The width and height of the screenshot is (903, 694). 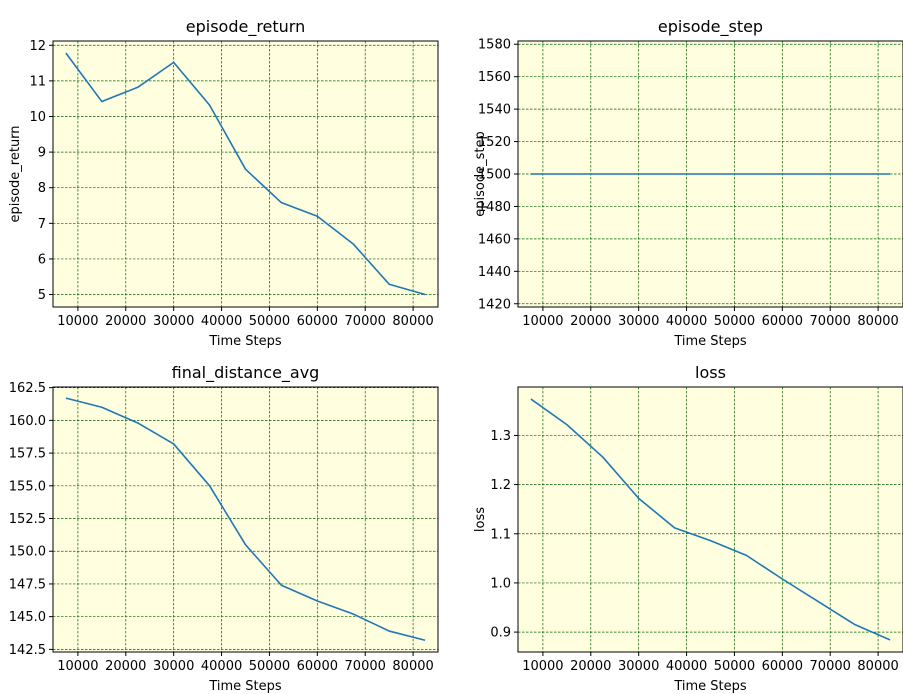 What do you see at coordinates (246, 27) in the screenshot?
I see `chart-title: episode_return` at bounding box center [246, 27].